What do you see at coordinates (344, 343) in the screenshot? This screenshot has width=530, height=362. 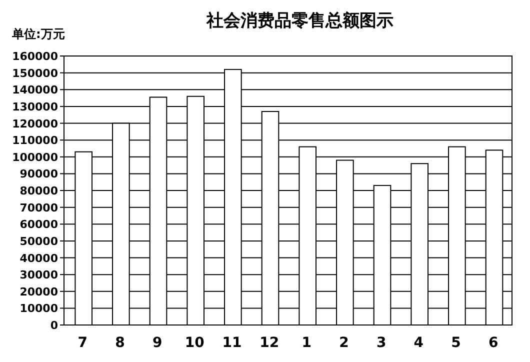 I see `x-tick-label: 2` at bounding box center [344, 343].